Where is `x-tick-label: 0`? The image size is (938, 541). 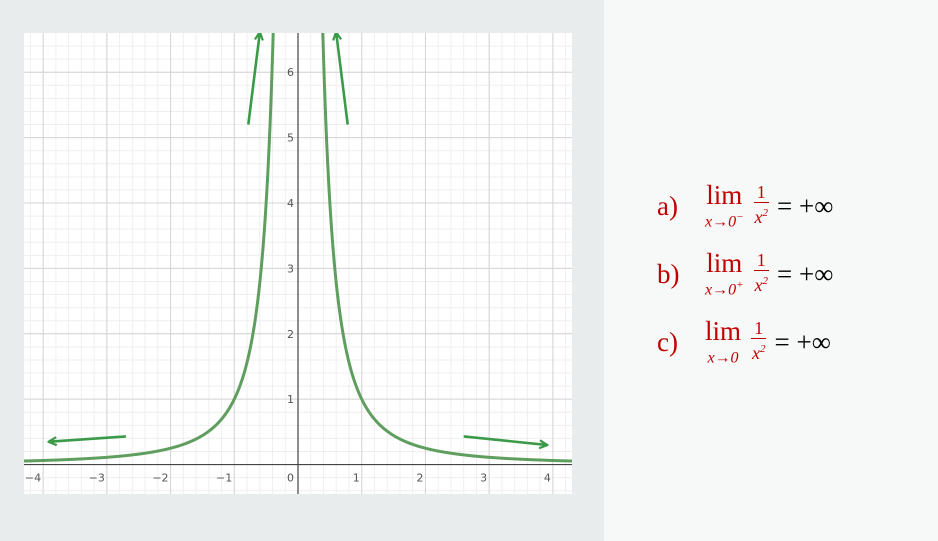 x-tick-label: 0 is located at coordinates (290, 478).